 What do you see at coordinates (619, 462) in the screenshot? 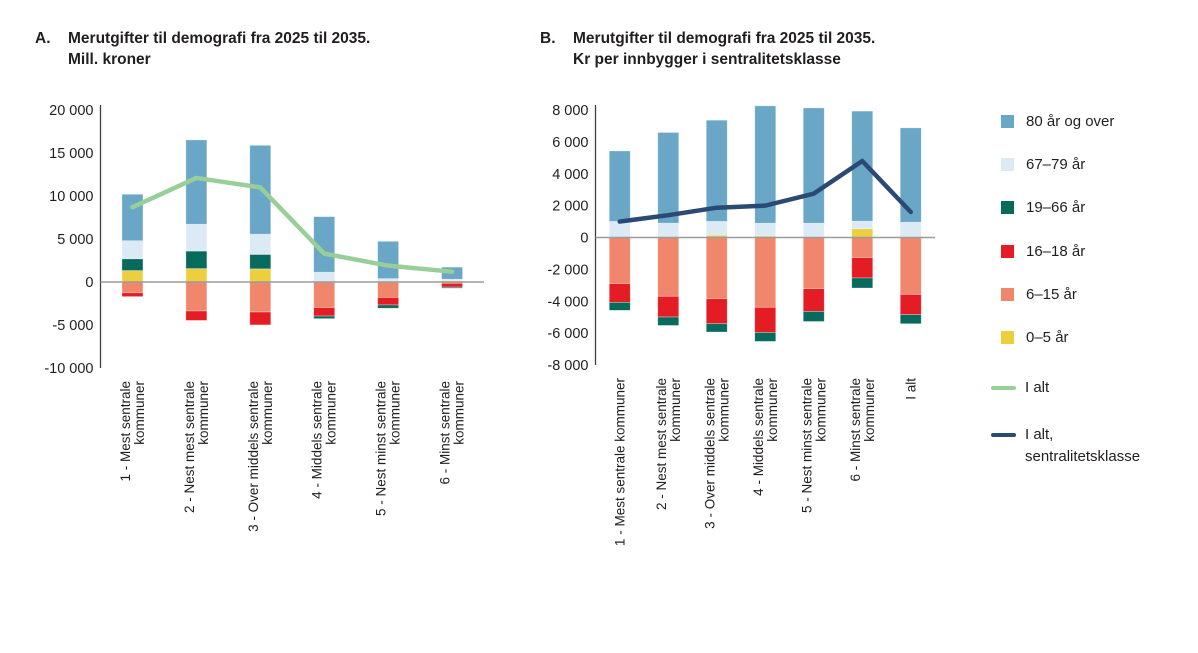
I see `x-category-label: 1 - Mest sentrale kommuner` at bounding box center [619, 462].